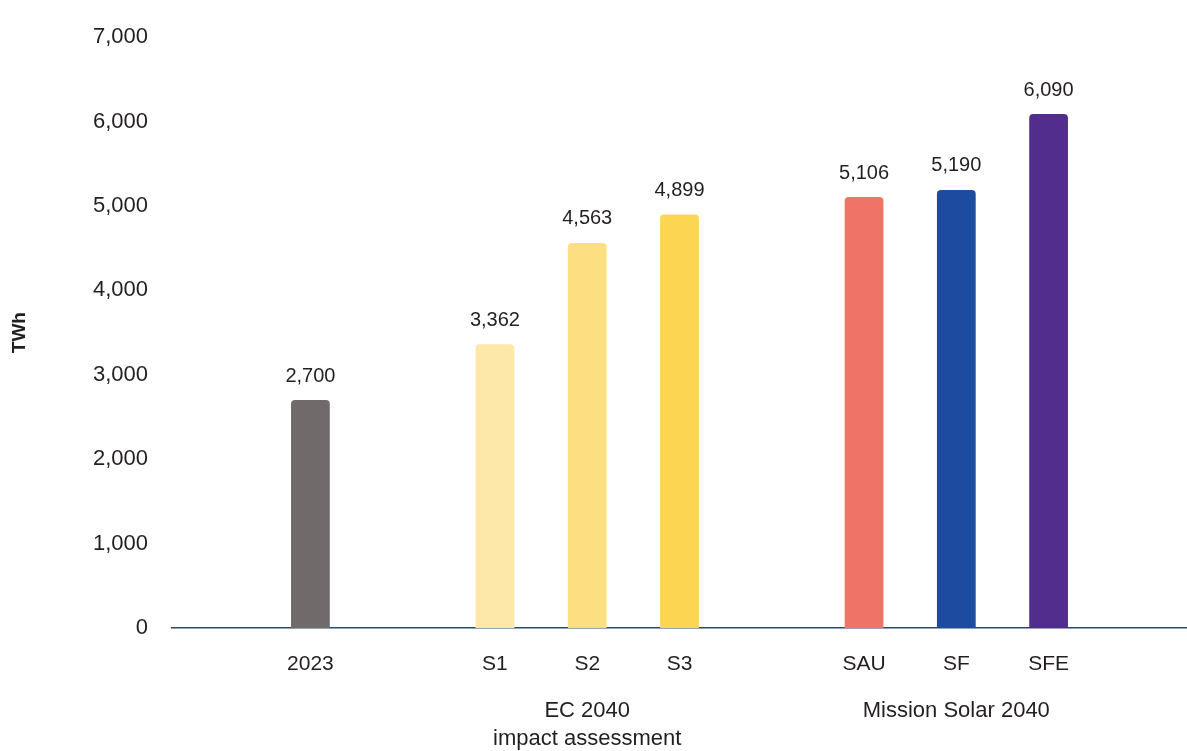 This screenshot has width=1187, height=751. What do you see at coordinates (495, 663) in the screenshot?
I see `x-tick-label: S1` at bounding box center [495, 663].